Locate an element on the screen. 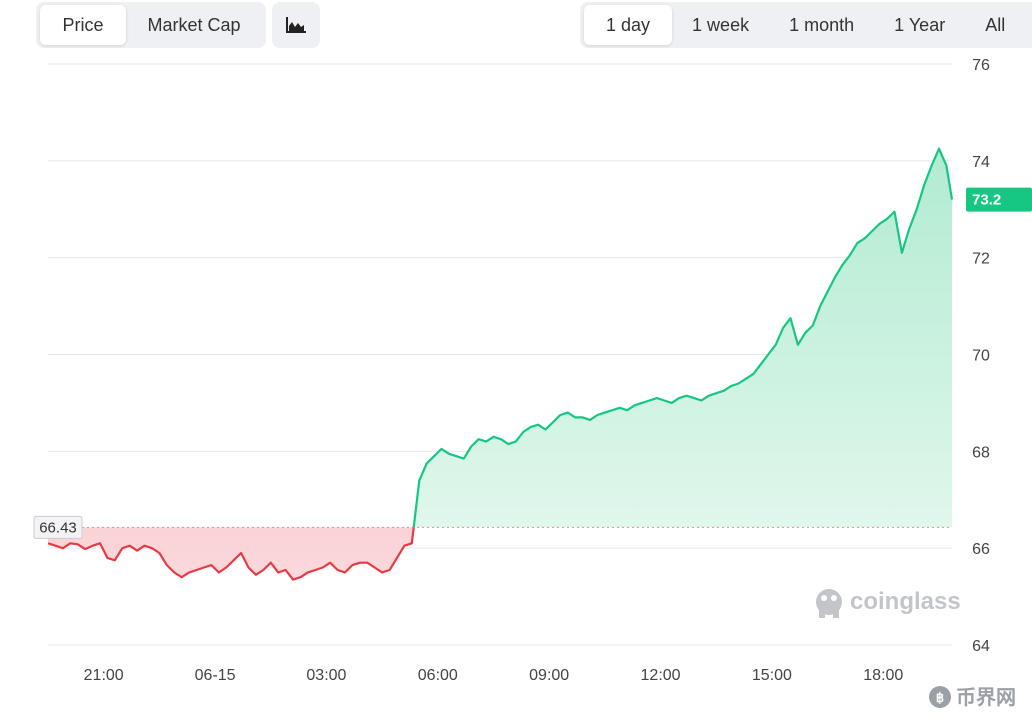 Image resolution: width=1032 pixels, height=724 pixels. x-tick-label: 21:00 is located at coordinates (104, 675).